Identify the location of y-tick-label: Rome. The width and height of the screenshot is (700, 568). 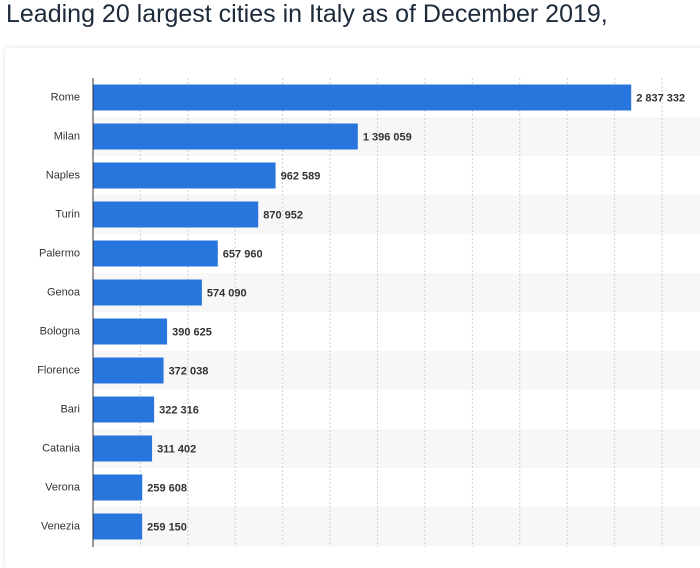
(65, 97).